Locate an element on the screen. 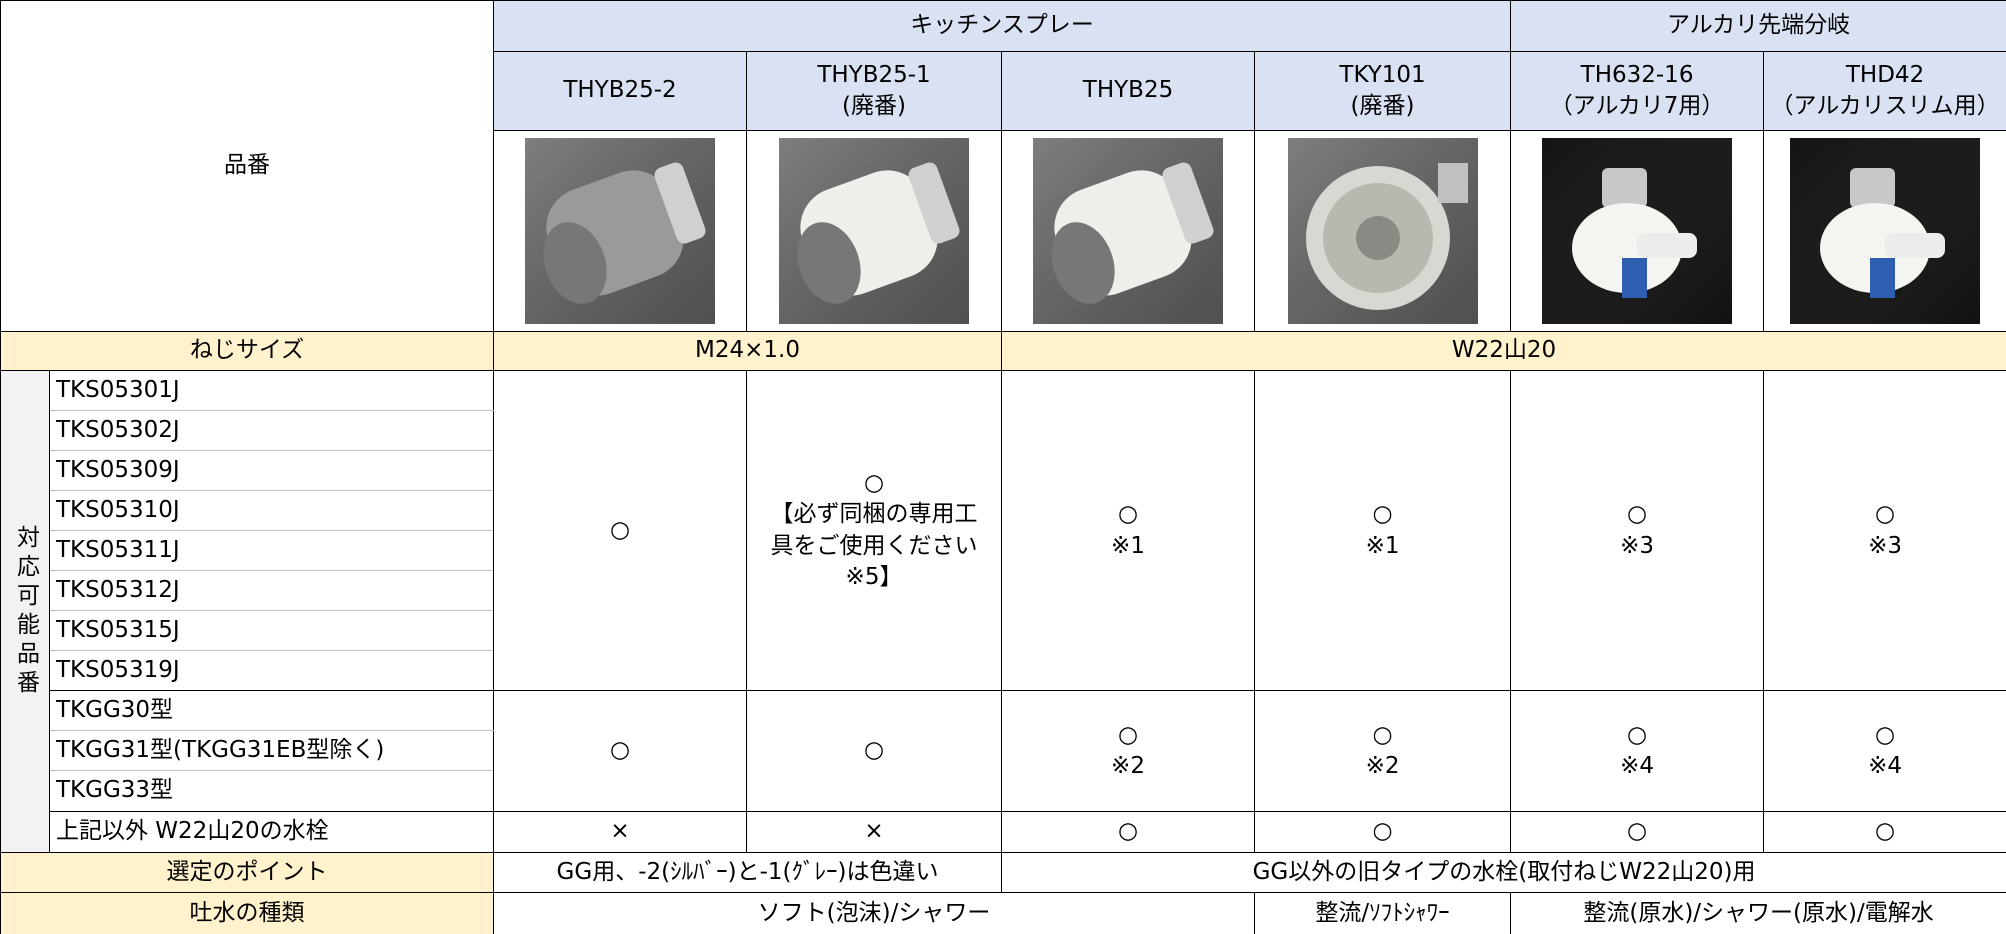  product-name: TKS05315J is located at coordinates (271, 630).